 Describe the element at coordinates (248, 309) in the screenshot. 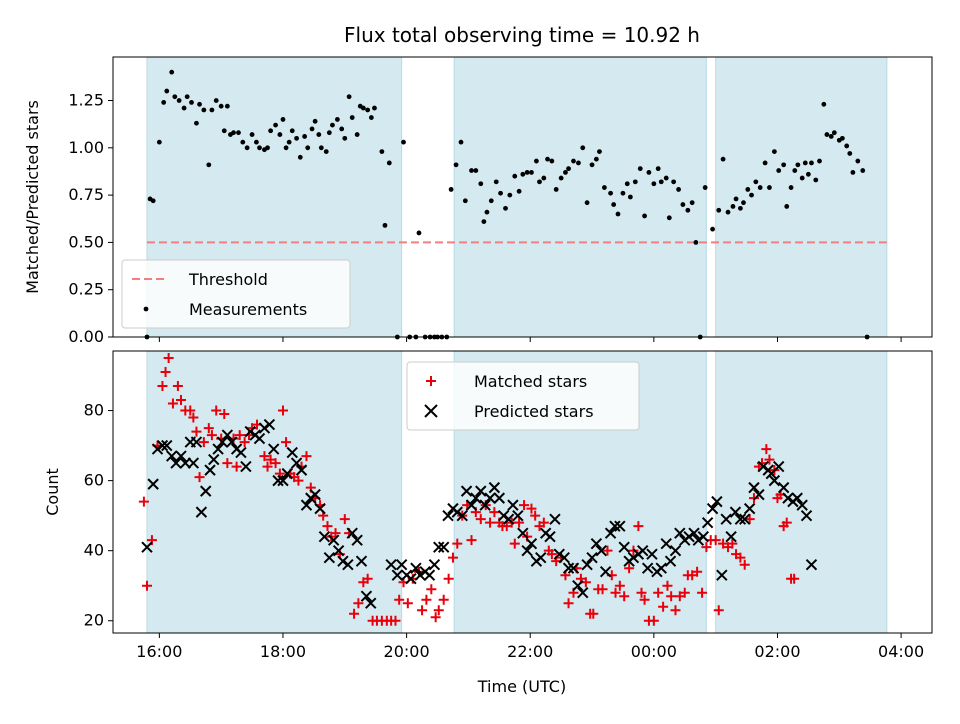

I see `legend-label: Measurements` at that location.